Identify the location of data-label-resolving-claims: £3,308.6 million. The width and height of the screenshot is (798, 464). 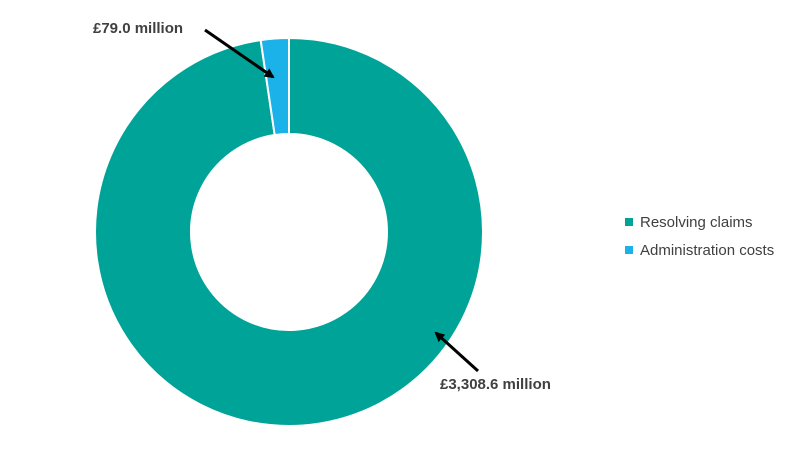
(495, 384).